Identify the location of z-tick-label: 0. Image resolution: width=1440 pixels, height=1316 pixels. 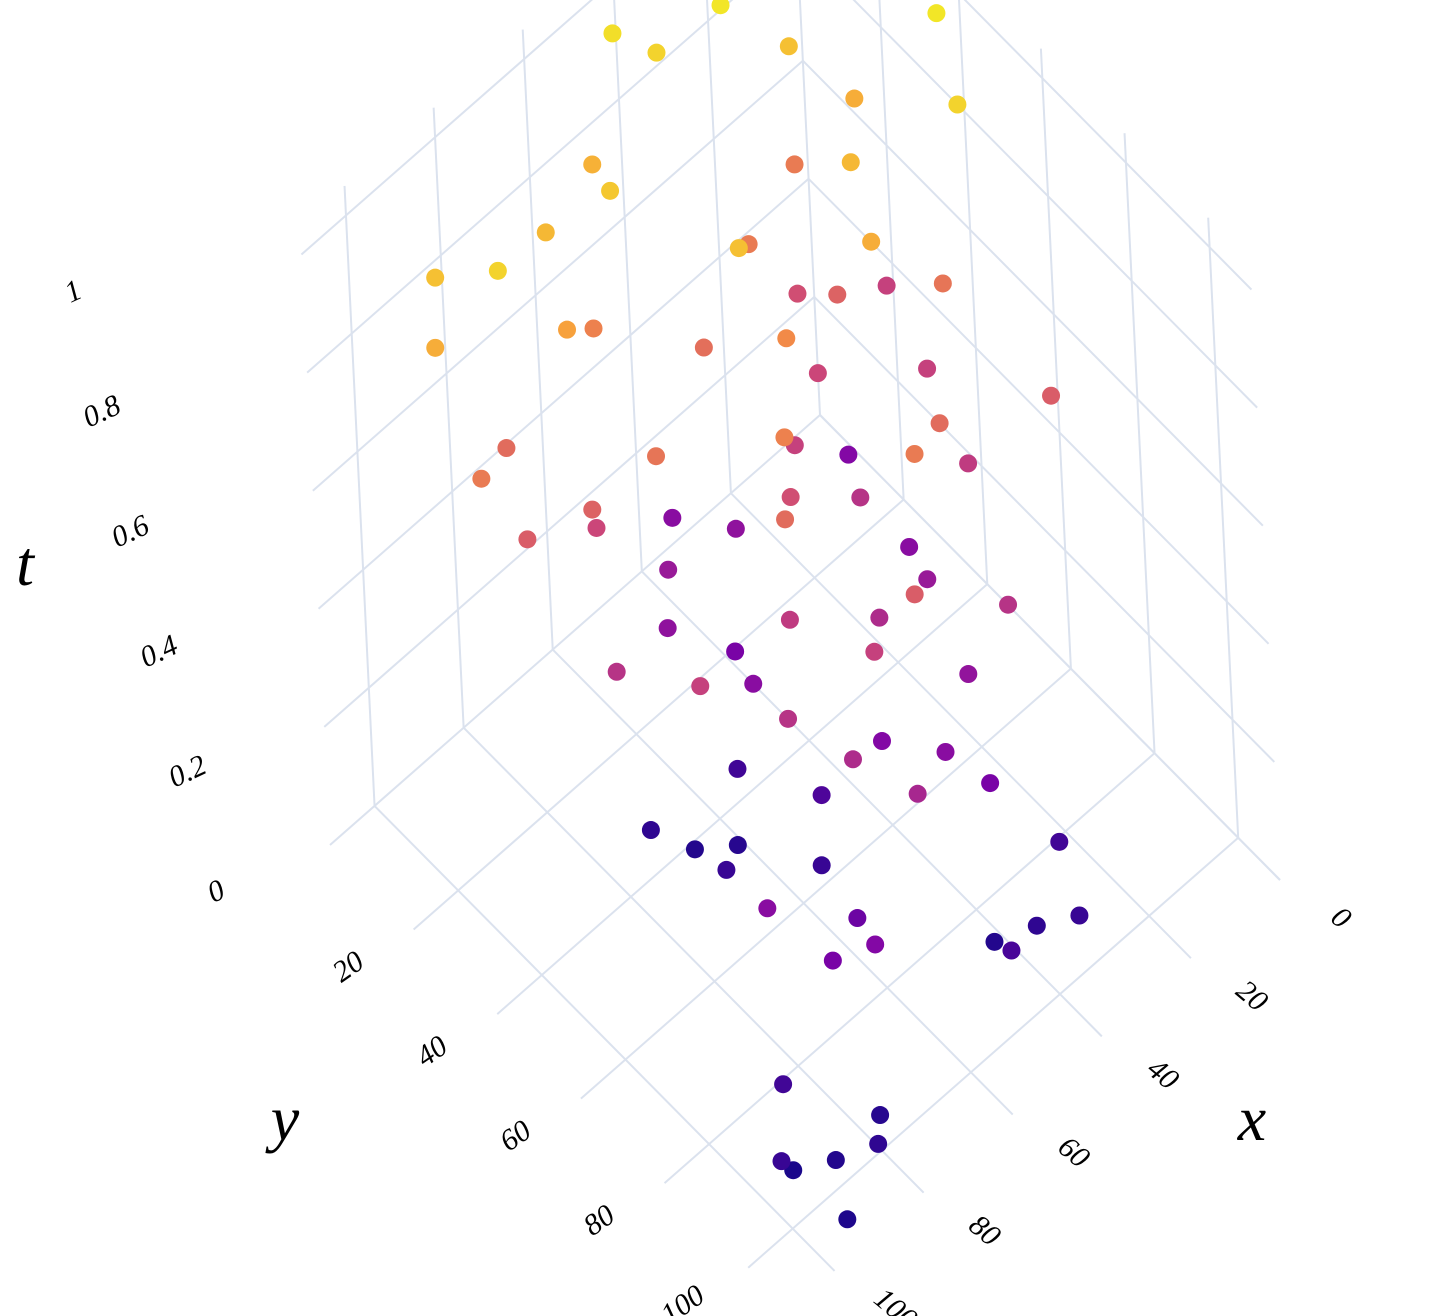
(216, 891).